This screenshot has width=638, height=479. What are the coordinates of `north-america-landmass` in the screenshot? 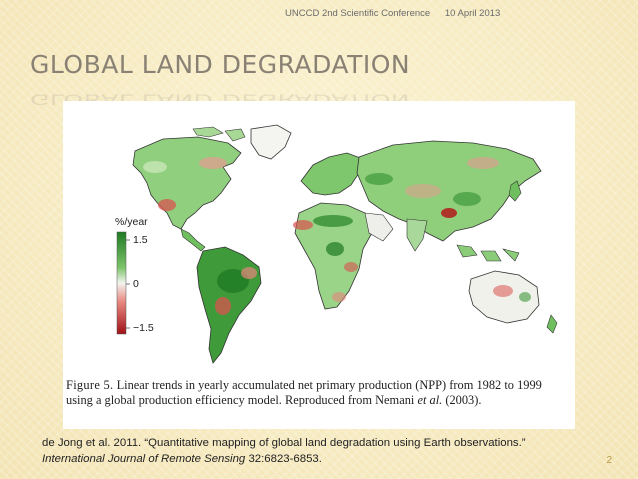 It's located at (187, 183).